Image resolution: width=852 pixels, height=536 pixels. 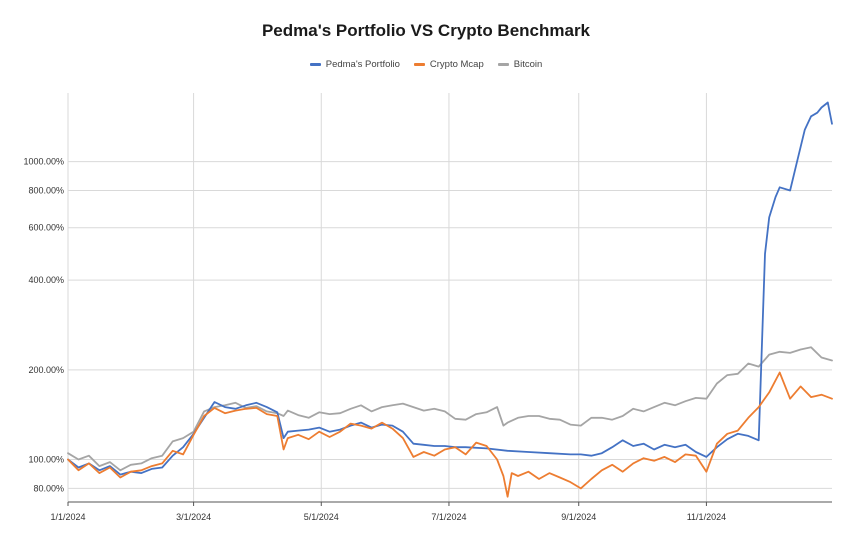 I want to click on y-tick-label: 100.00%, so click(x=46, y=460).